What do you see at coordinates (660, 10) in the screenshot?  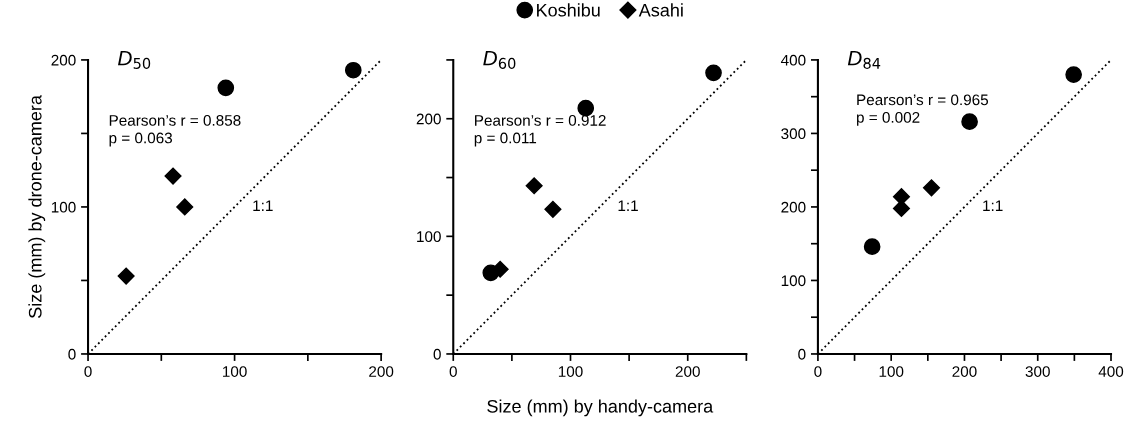 I see `legend-label: Asahi` at bounding box center [660, 10].